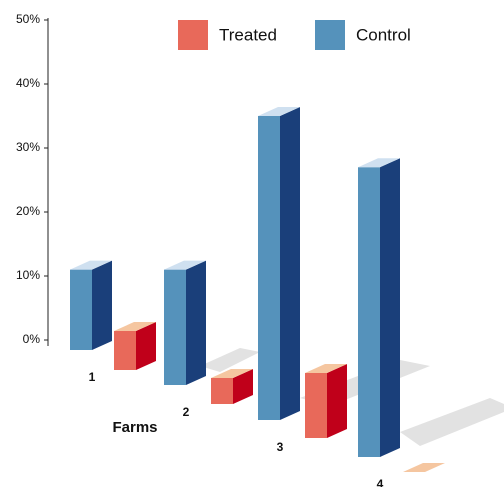 The height and width of the screenshot is (492, 504). I want to click on y-tick-label: 20%, so click(28, 211).